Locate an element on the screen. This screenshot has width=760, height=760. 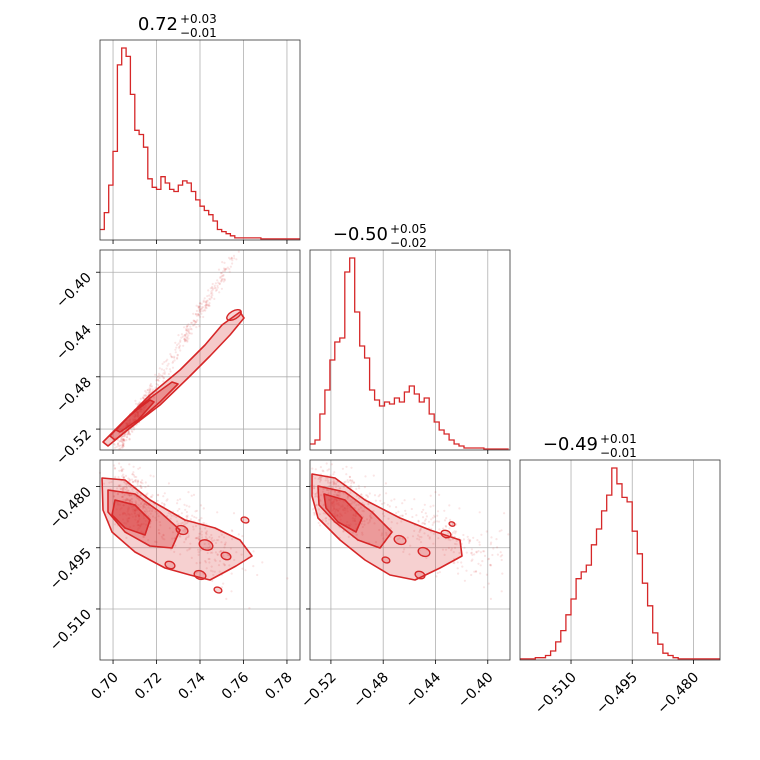
panel-title-3: −0.49 is located at coordinates (570, 444).